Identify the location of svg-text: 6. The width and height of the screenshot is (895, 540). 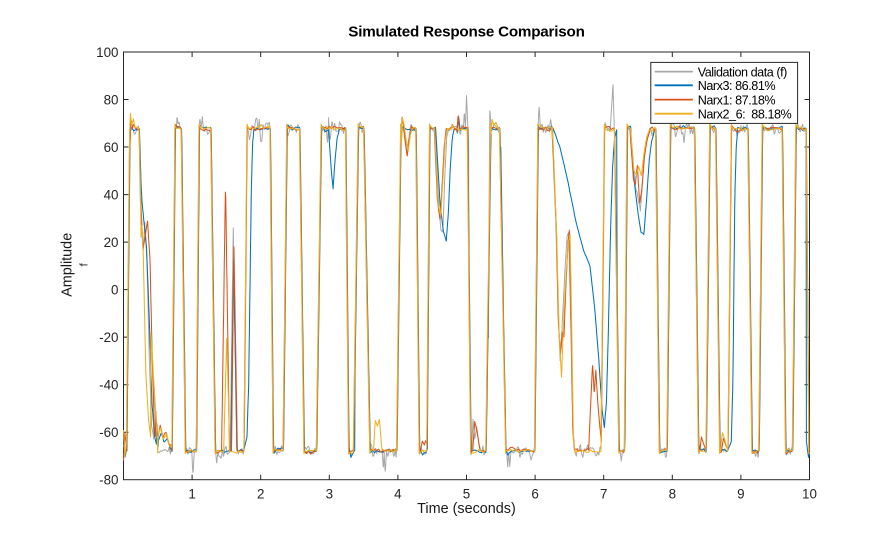
(534, 494).